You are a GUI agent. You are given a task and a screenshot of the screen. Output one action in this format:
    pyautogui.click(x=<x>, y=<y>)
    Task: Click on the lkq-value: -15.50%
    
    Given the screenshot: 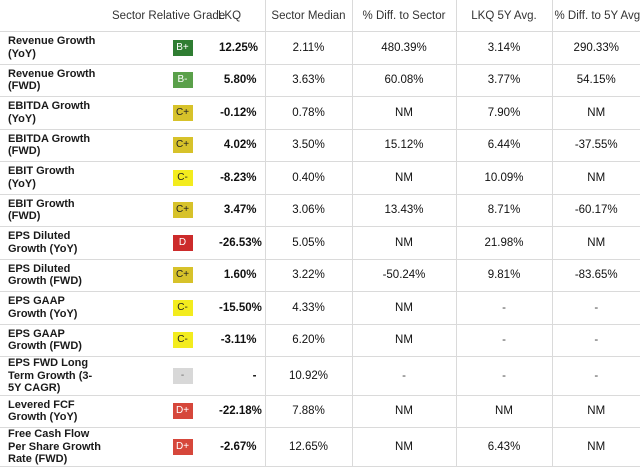 What is the action you would take?
    pyautogui.click(x=241, y=308)
    